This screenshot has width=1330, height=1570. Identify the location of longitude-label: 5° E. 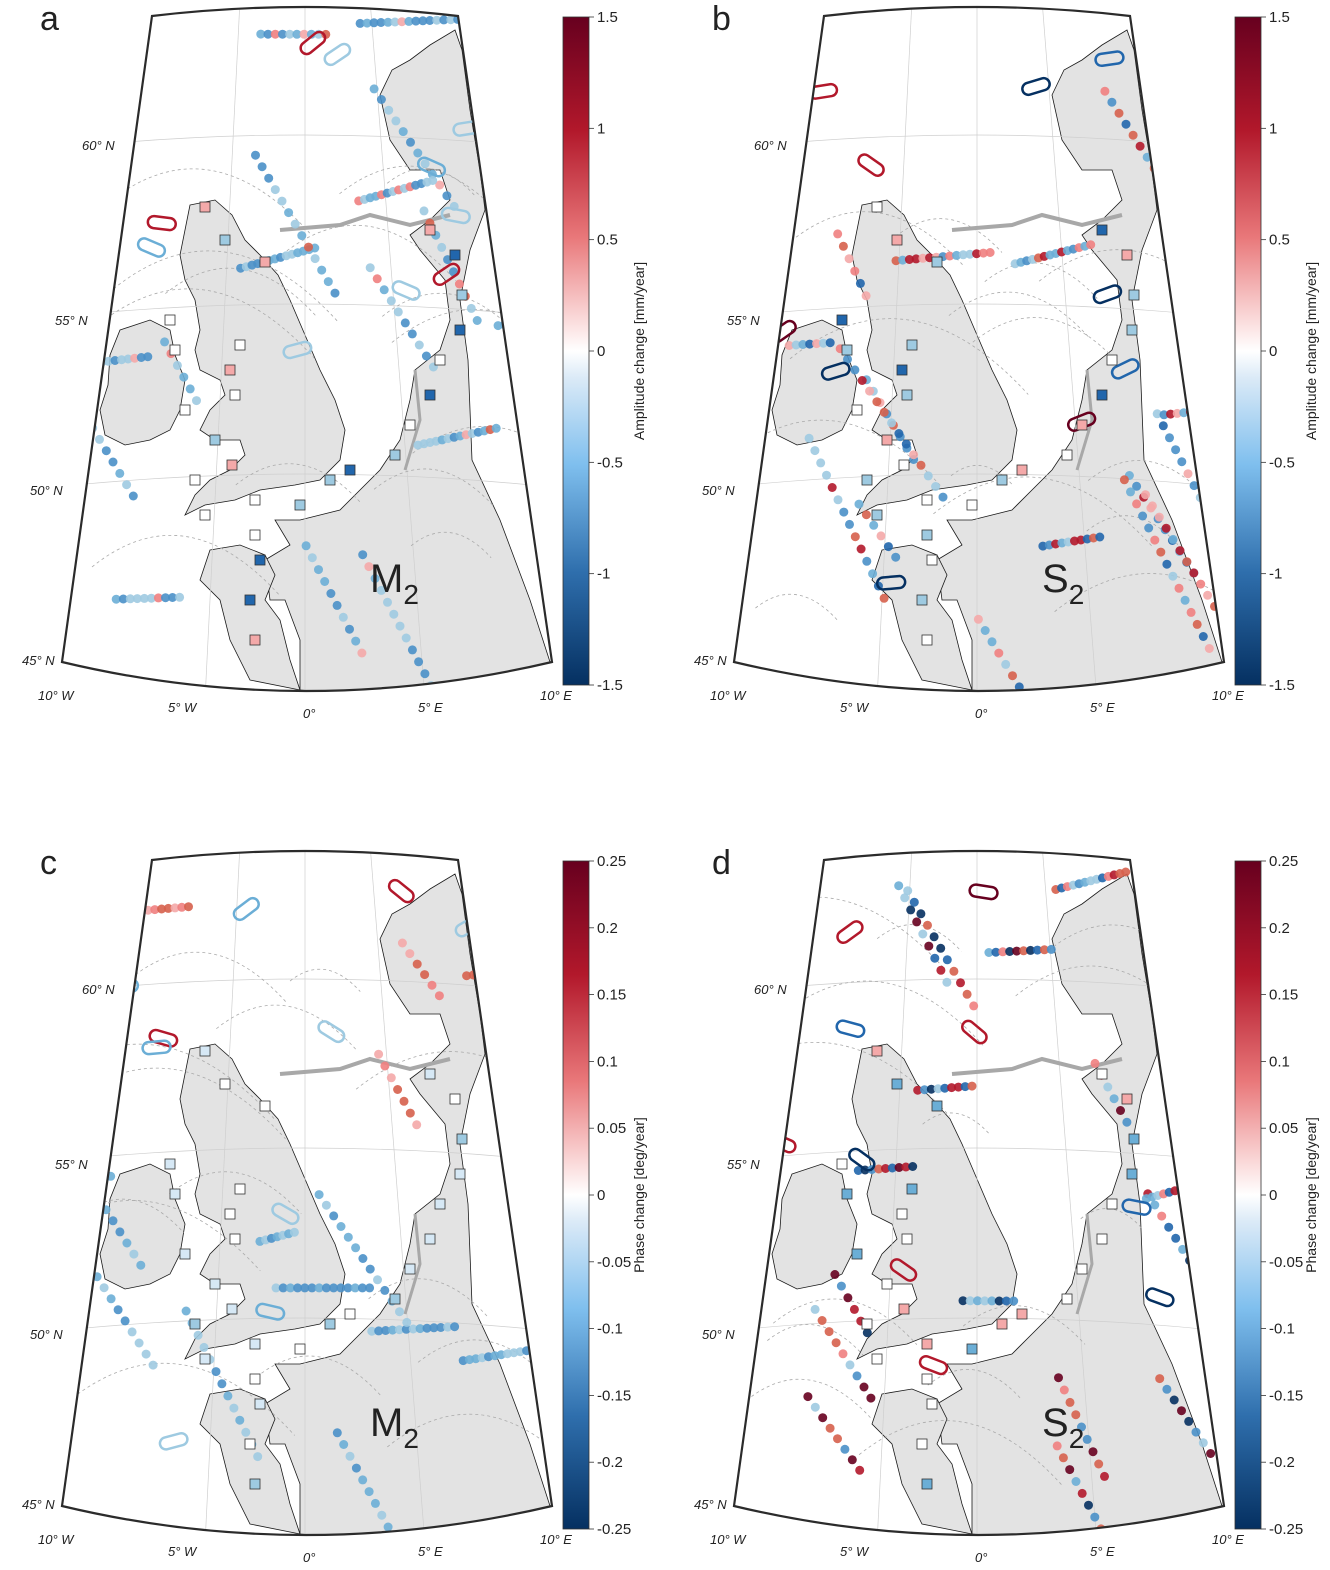
(430, 707).